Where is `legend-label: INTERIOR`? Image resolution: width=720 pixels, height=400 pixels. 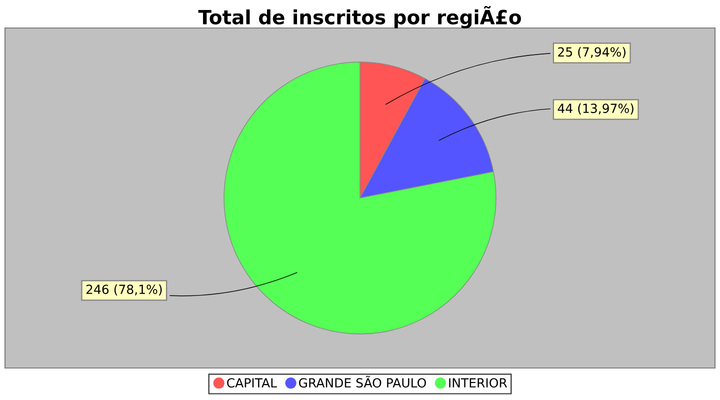 legend-label: INTERIOR is located at coordinates (478, 383).